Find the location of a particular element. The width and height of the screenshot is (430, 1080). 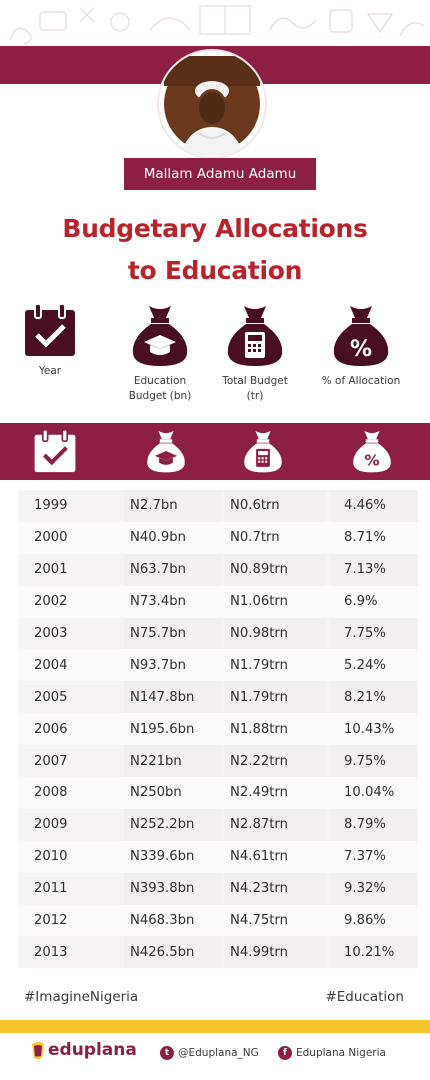

year-cell: 2004 is located at coordinates (51, 665).